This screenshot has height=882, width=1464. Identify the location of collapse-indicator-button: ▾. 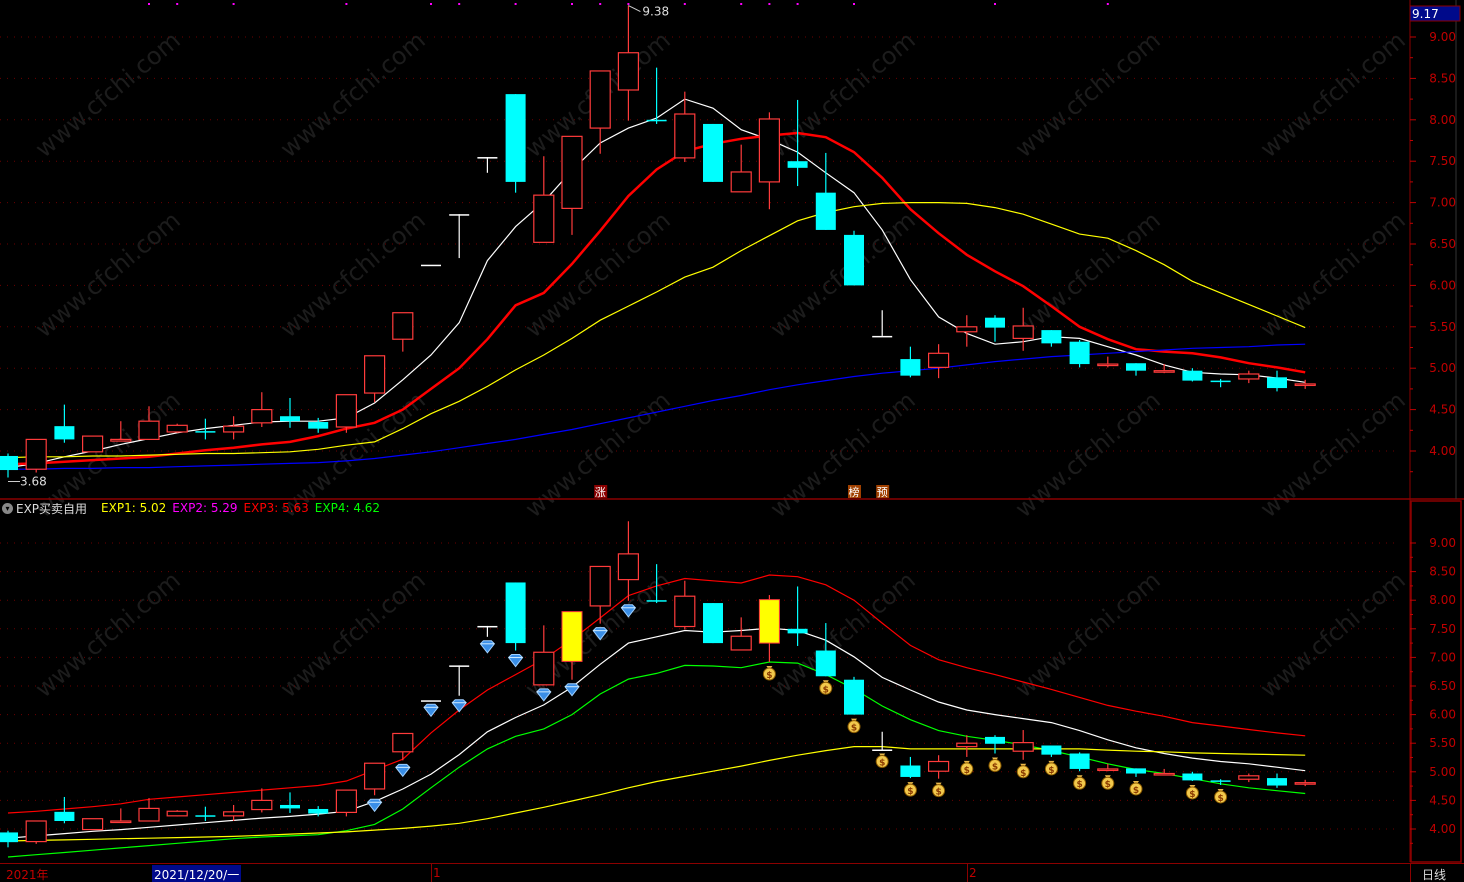
(7, 508).